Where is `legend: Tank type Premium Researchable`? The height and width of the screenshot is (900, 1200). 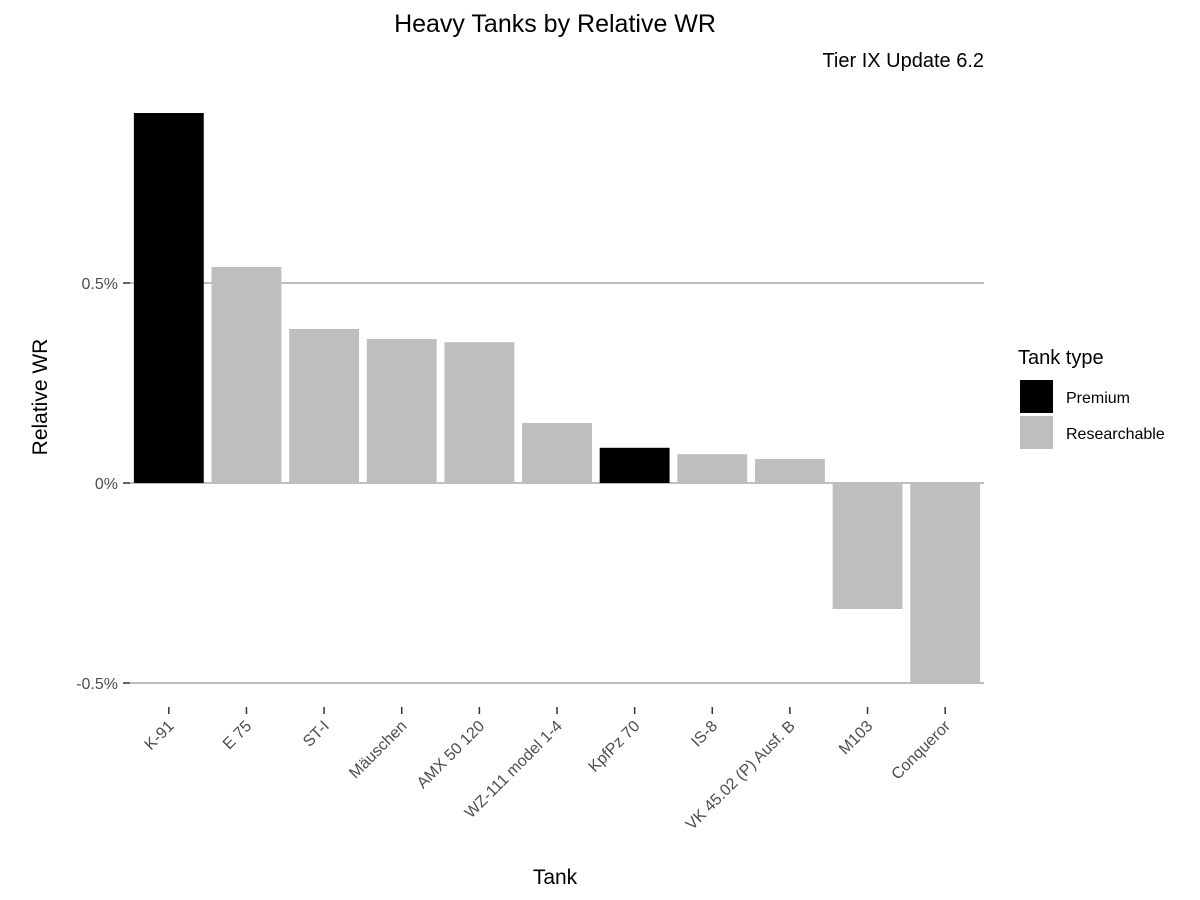
legend: Tank type Premium Researchable is located at coordinates (1091, 398).